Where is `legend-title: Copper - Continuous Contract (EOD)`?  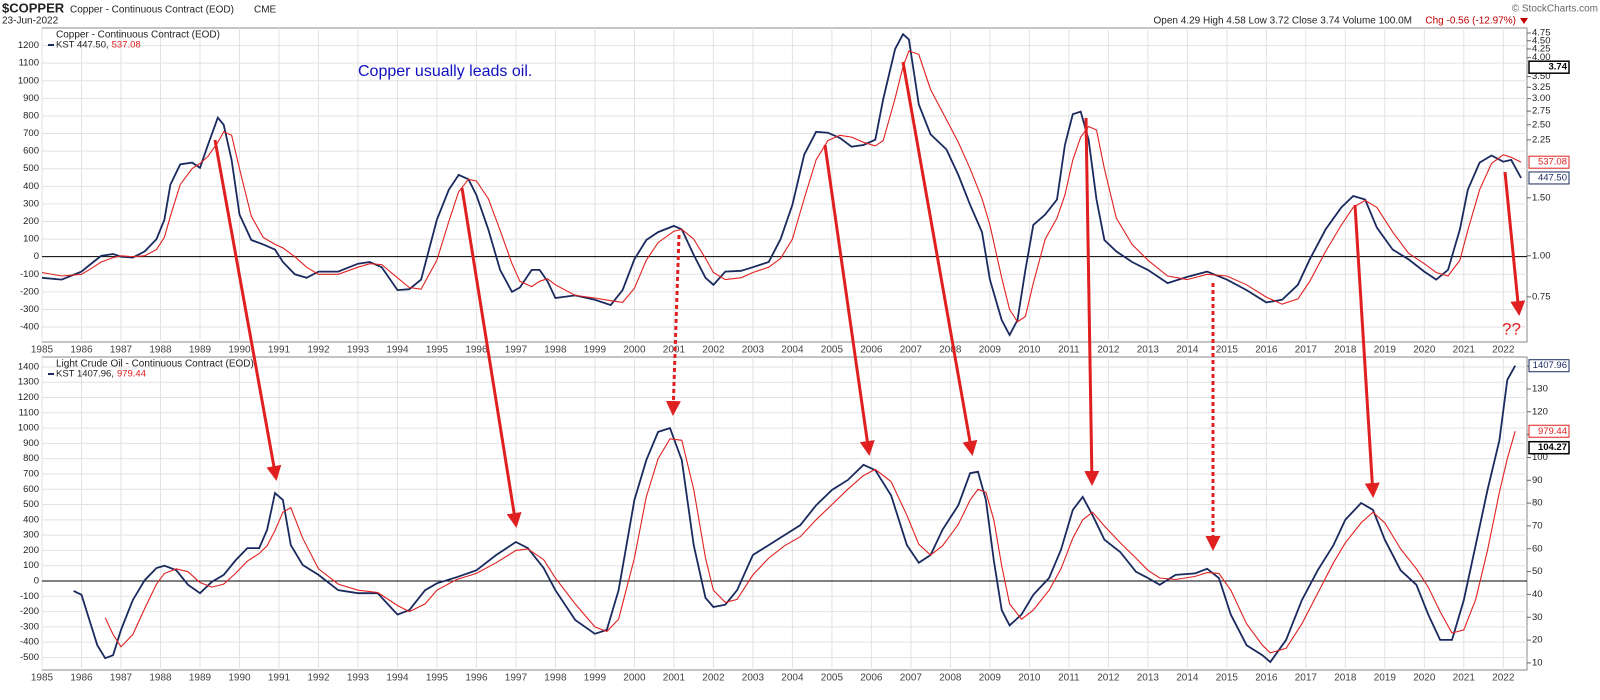 legend-title: Copper - Continuous Contract (EOD) is located at coordinates (138, 35).